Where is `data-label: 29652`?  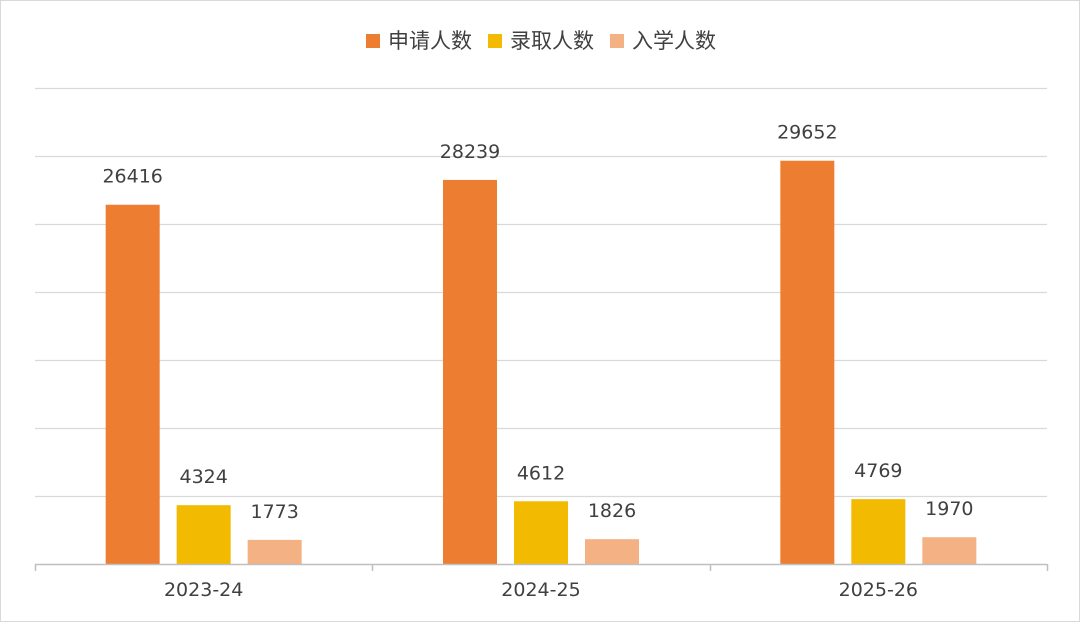
data-label: 29652 is located at coordinates (807, 133).